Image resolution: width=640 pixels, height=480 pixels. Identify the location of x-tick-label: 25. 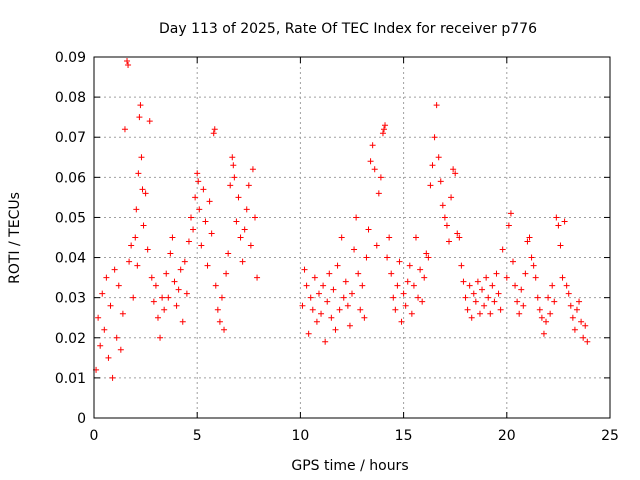
(610, 436).